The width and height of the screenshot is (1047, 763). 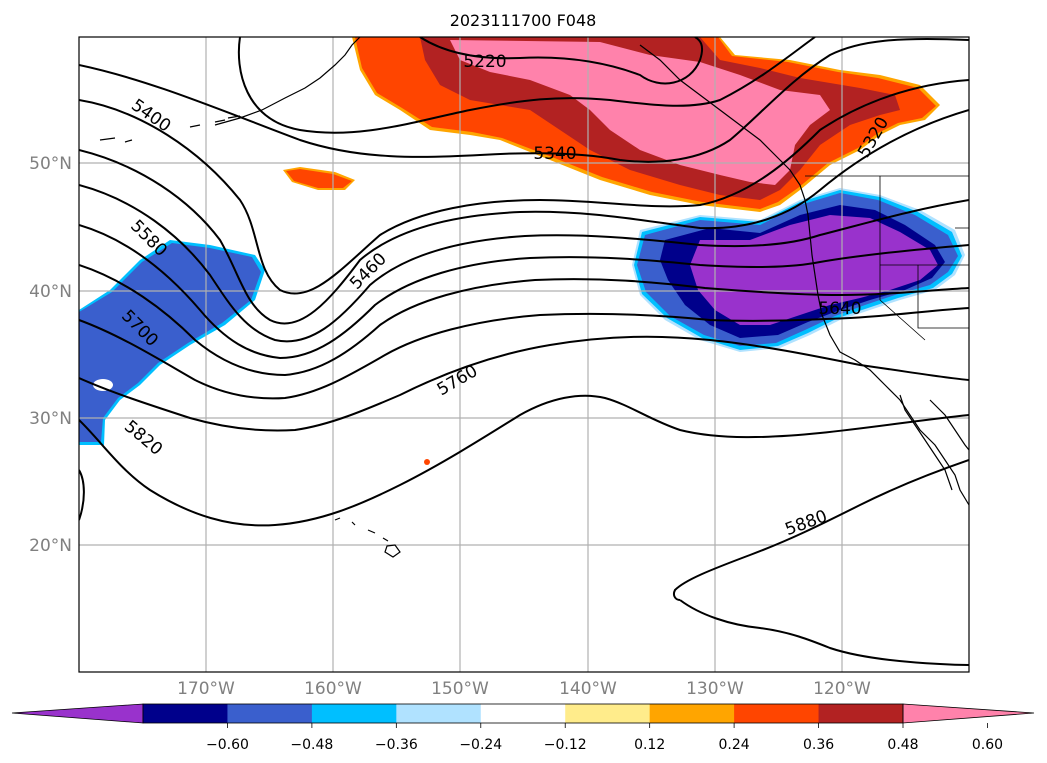 I want to click on baja-california-coast, so click(x=926, y=442).